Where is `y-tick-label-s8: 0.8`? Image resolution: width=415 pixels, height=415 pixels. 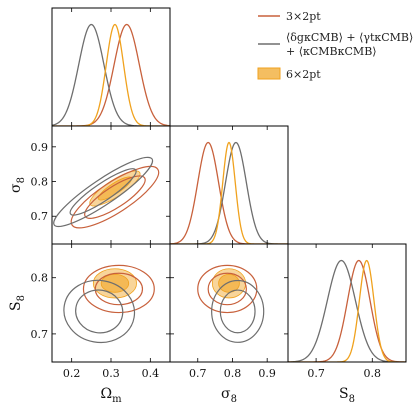 y-tick-label-s8: 0.8 is located at coordinates (40, 182).